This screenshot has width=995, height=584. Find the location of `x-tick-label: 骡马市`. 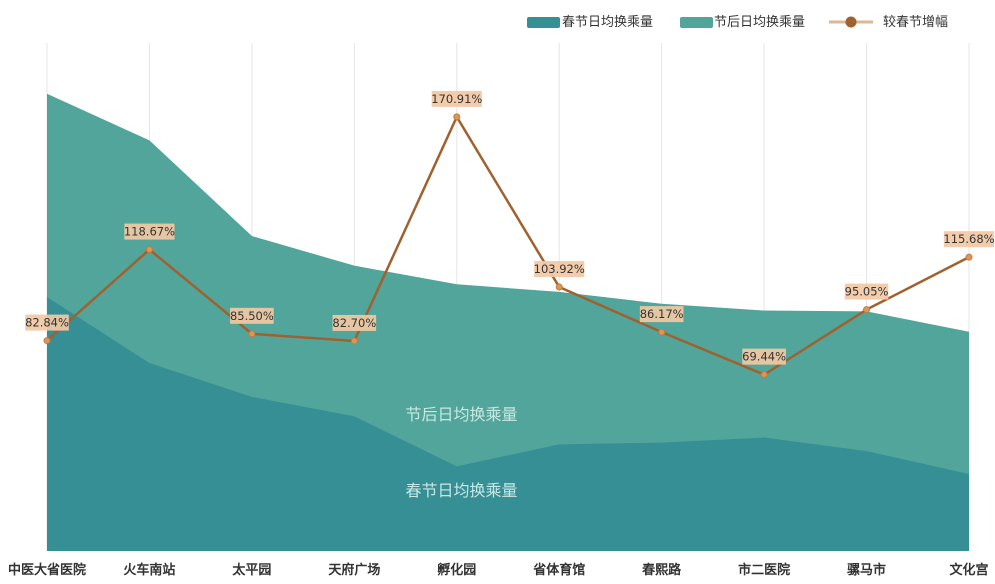

x-tick-label: 骡马市 is located at coordinates (866, 570).